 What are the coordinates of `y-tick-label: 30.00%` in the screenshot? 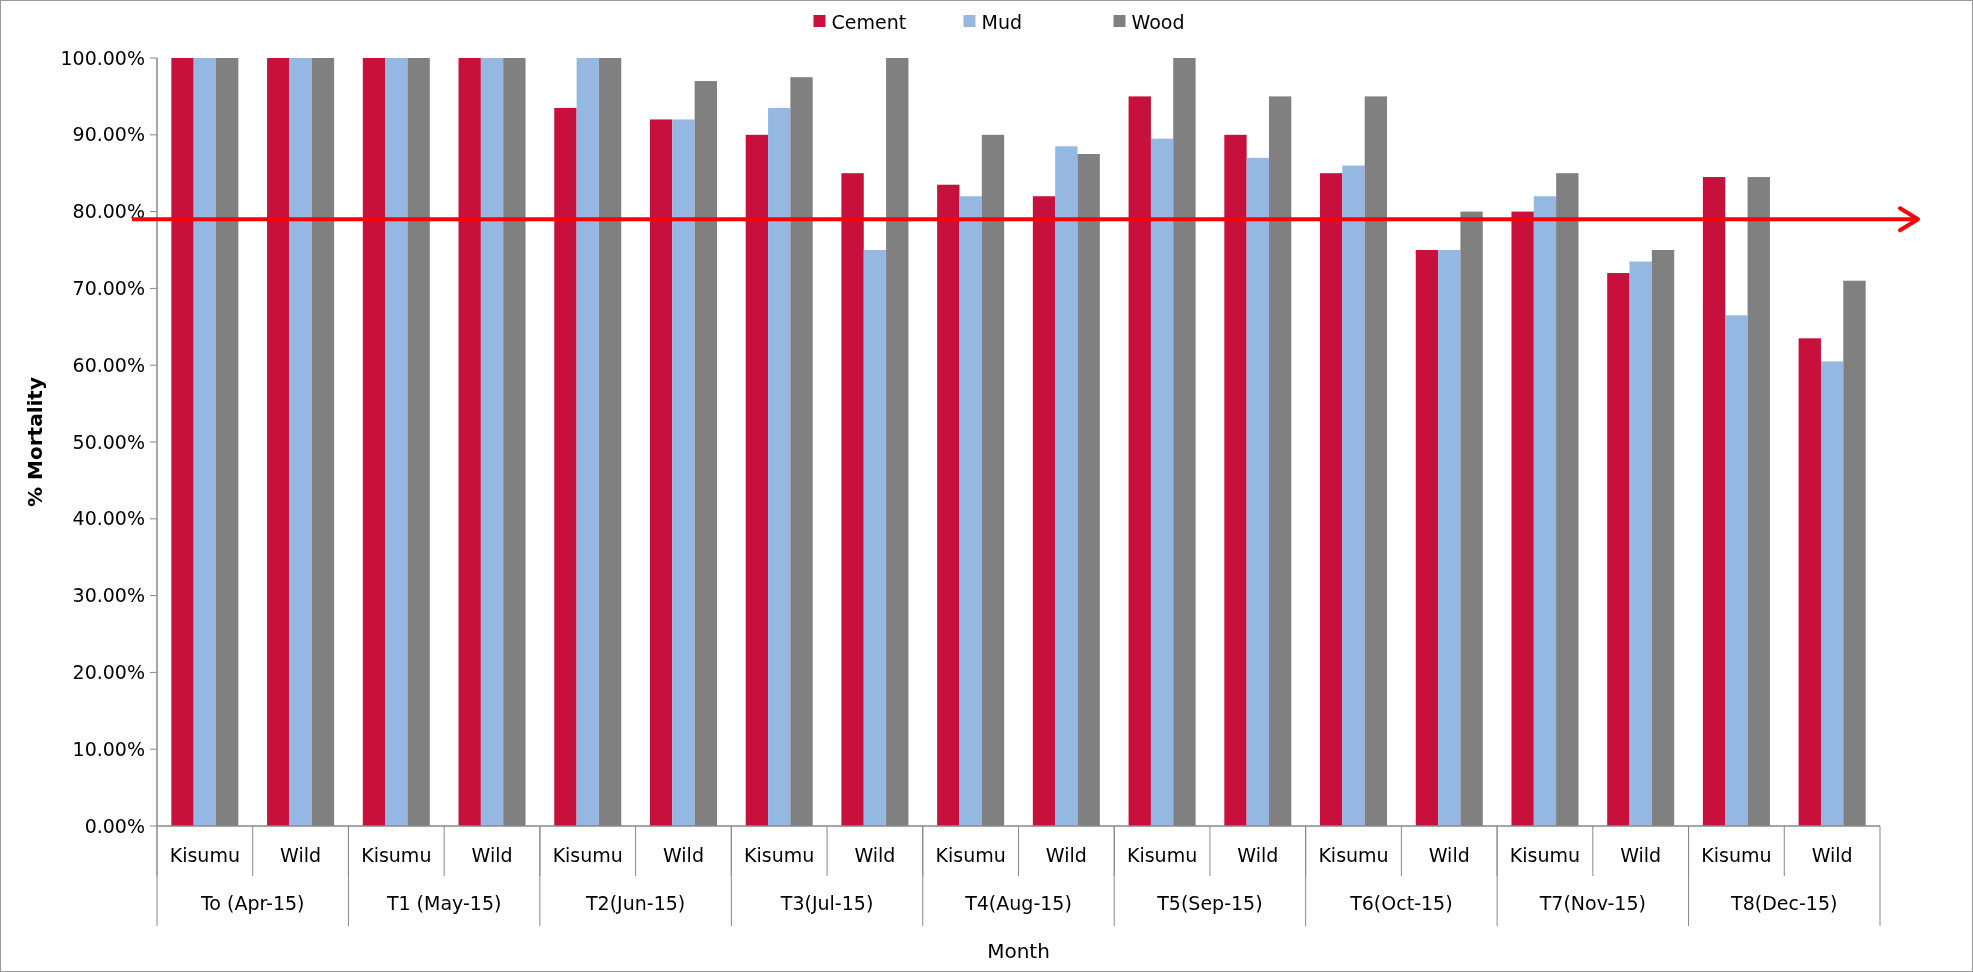 It's located at (108, 595).